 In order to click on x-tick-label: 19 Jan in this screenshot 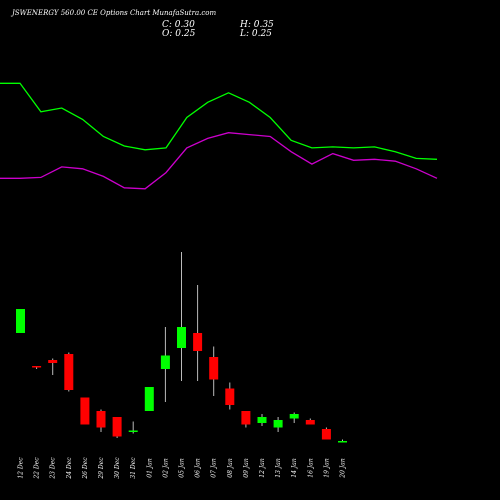, I will do `click(326, 468)`.